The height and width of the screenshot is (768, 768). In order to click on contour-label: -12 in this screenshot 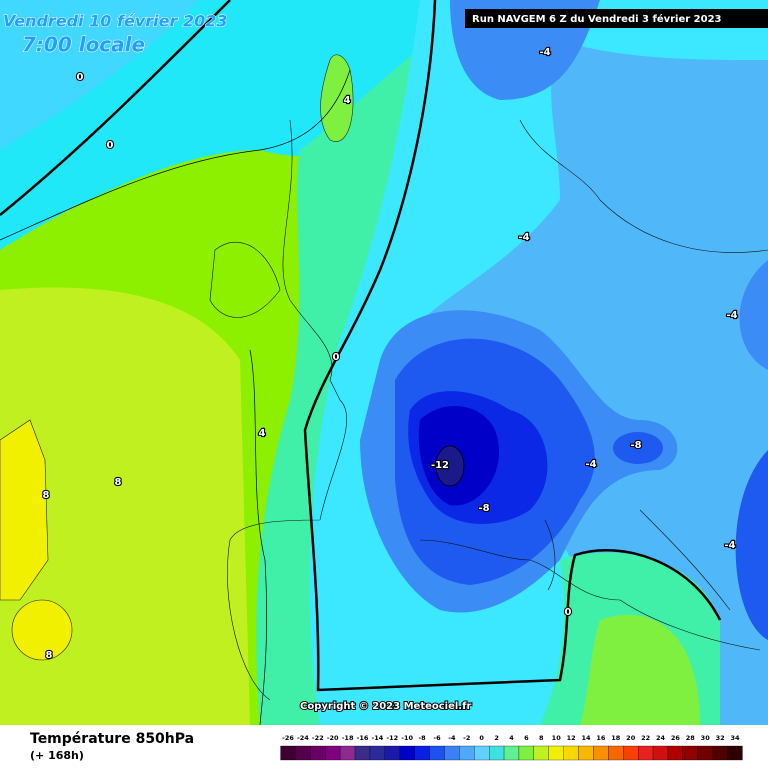, I will do `click(440, 465)`.